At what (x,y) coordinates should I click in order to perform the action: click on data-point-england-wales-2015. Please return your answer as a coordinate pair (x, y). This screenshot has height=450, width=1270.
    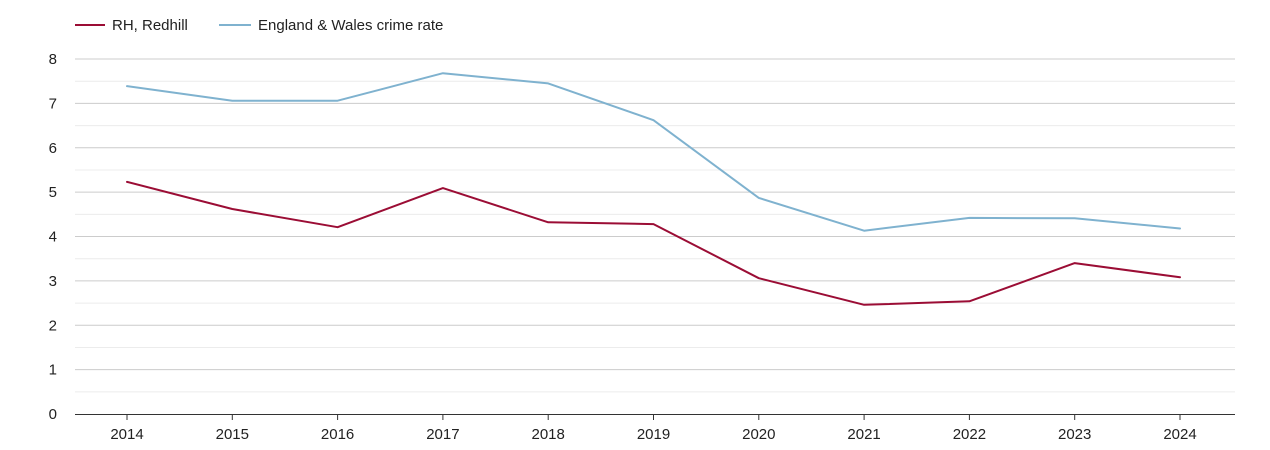
    Looking at the image, I should click on (232, 101).